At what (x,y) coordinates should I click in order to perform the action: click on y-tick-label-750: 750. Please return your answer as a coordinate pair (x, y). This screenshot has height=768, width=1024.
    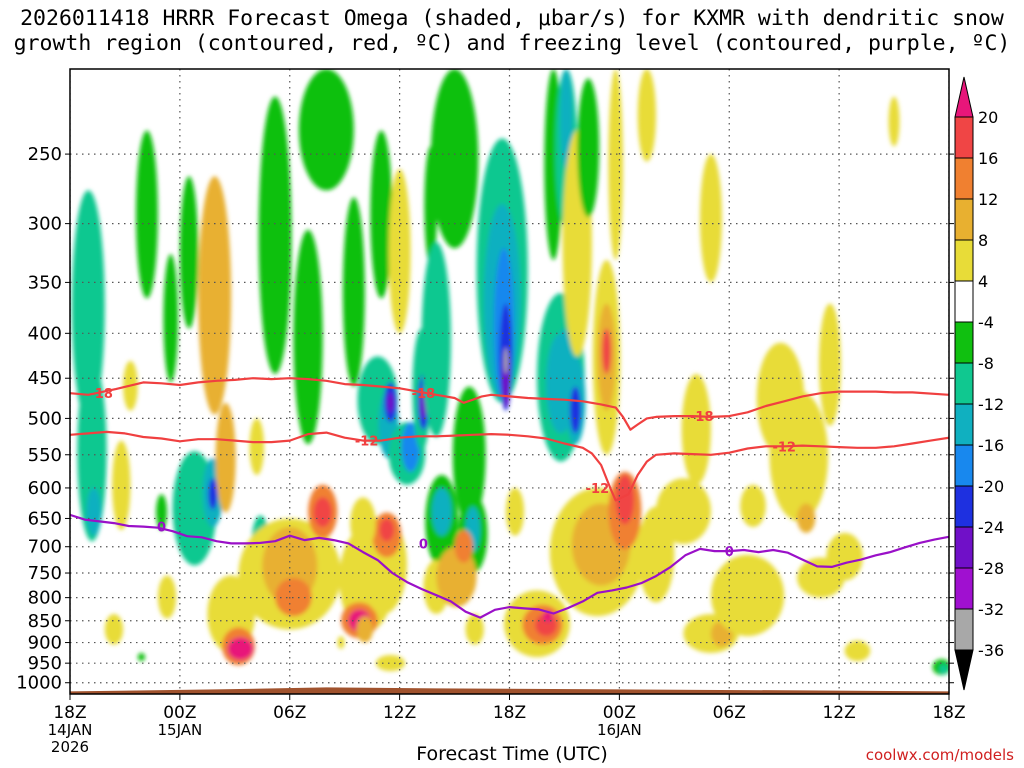
    Looking at the image, I should click on (45, 573).